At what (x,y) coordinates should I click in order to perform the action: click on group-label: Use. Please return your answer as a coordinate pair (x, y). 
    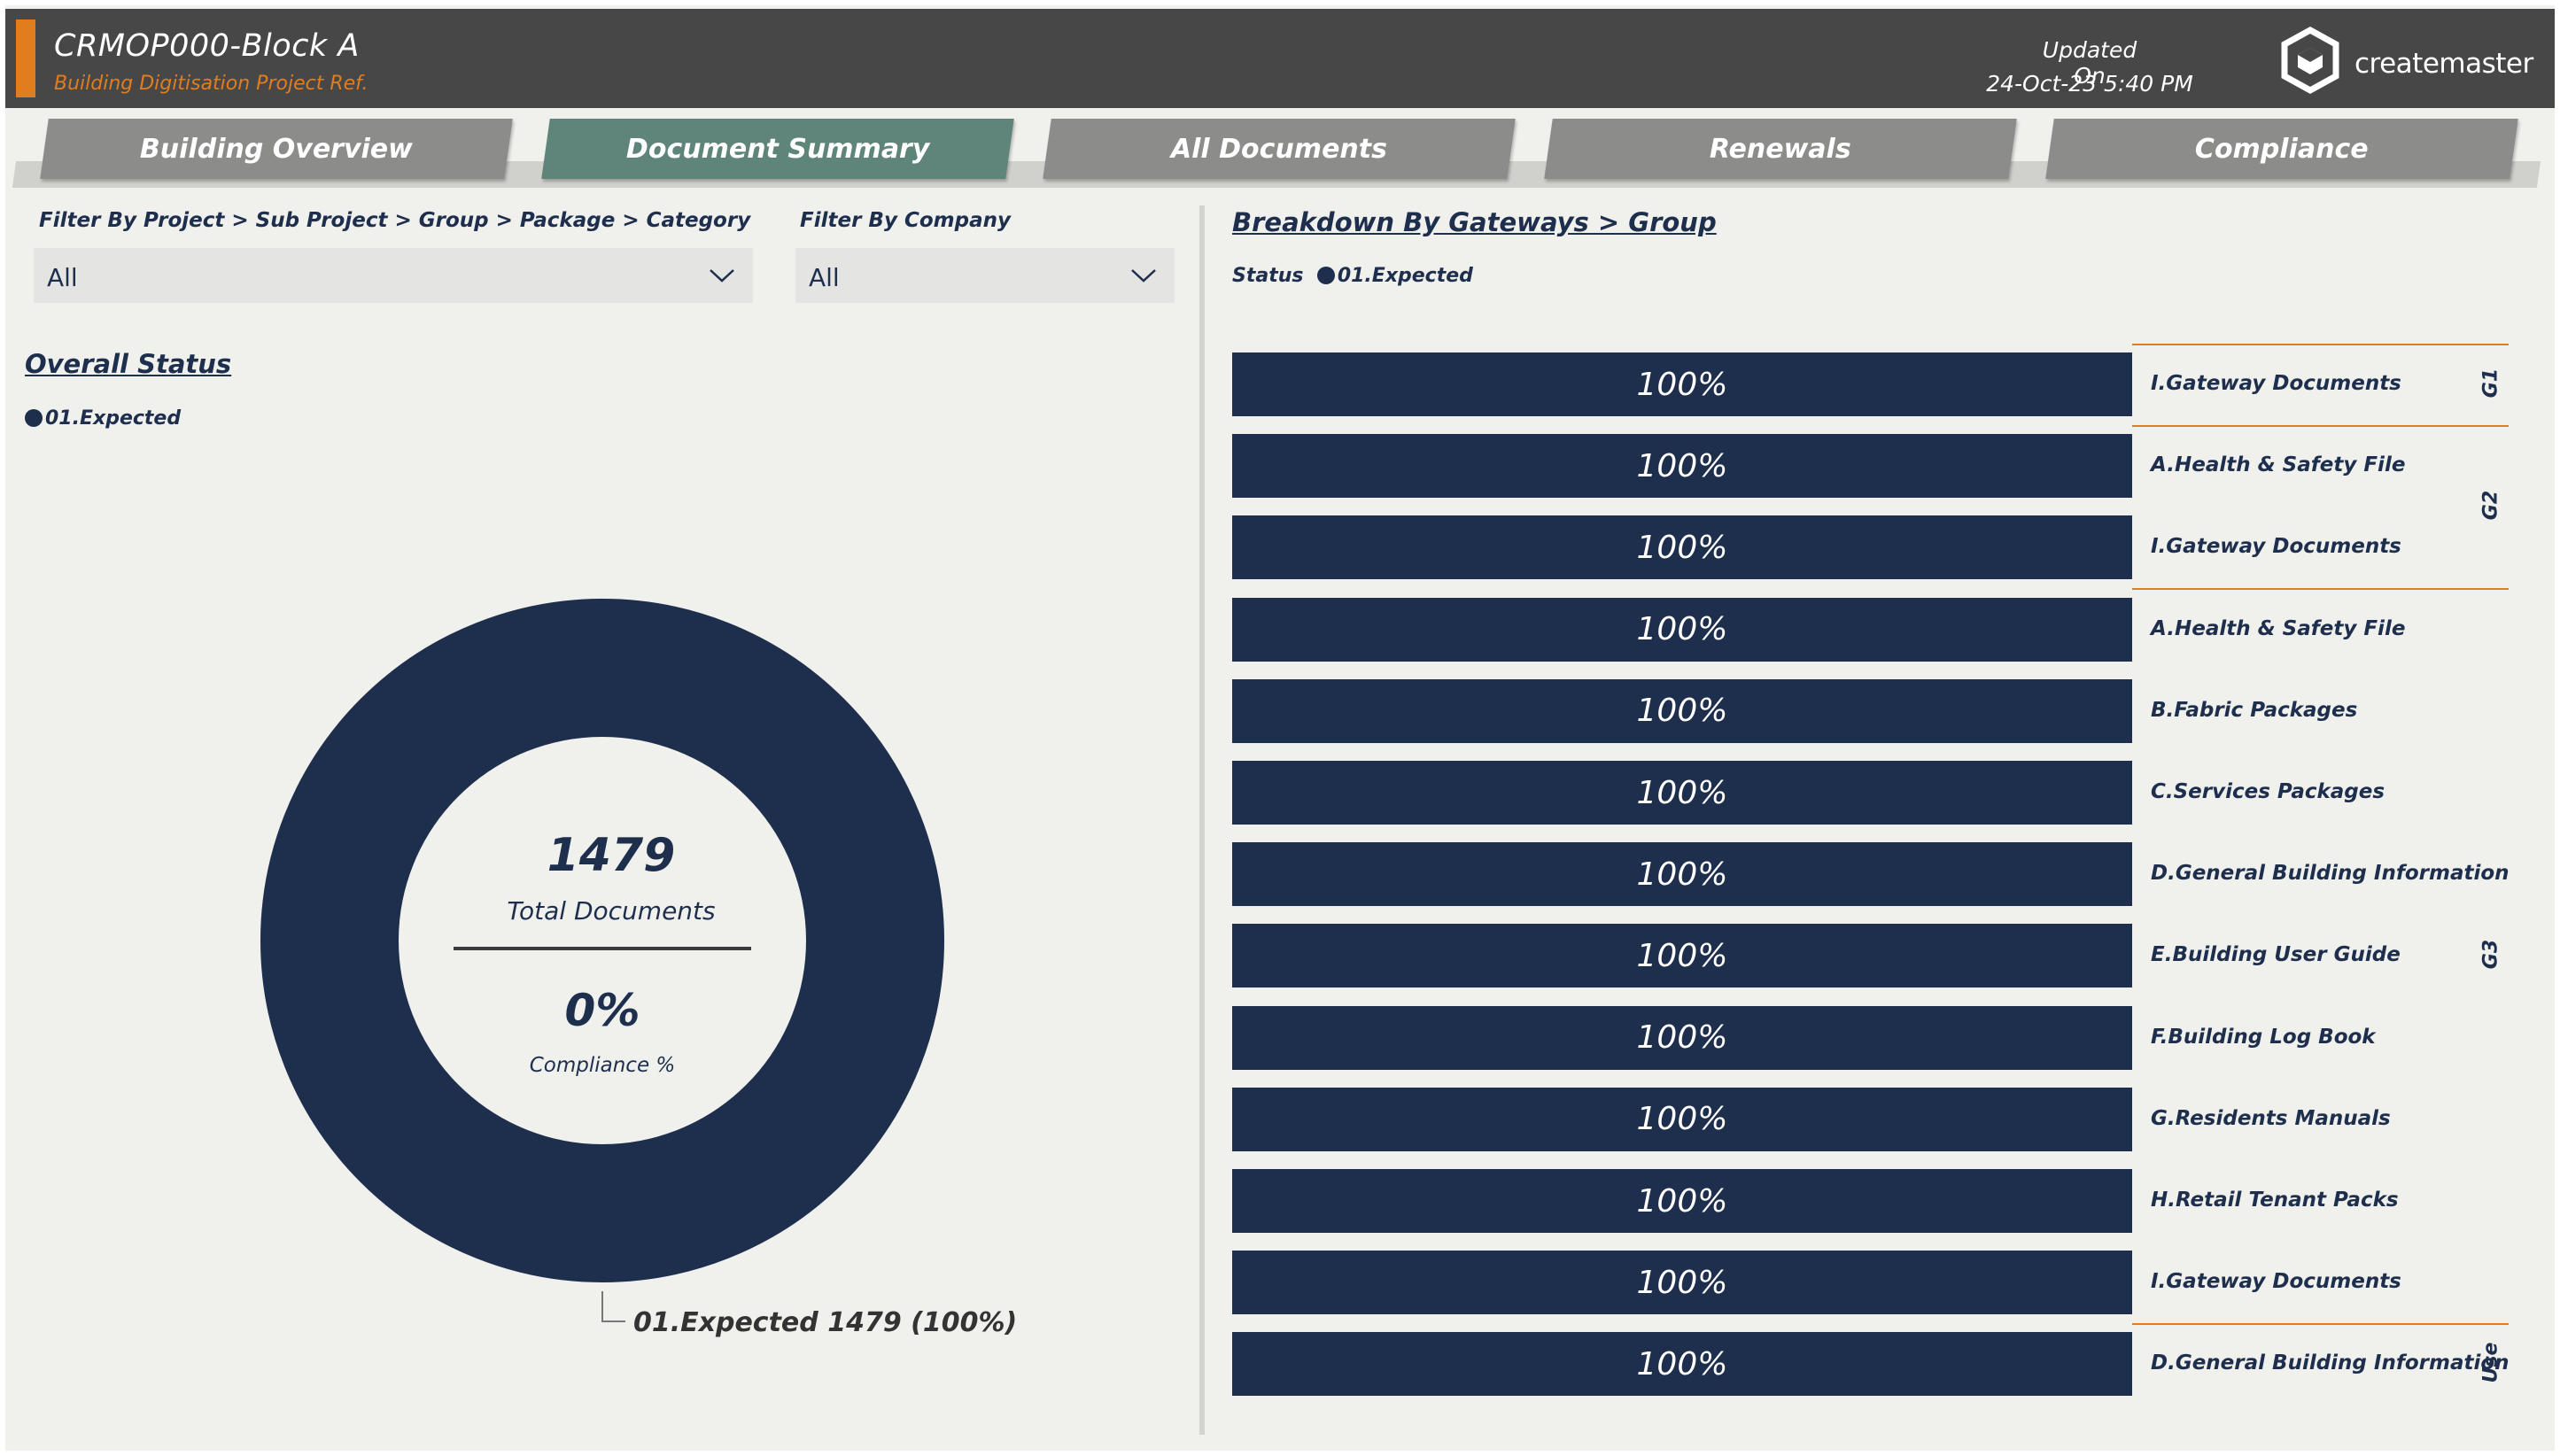
    Looking at the image, I should click on (2490, 1362).